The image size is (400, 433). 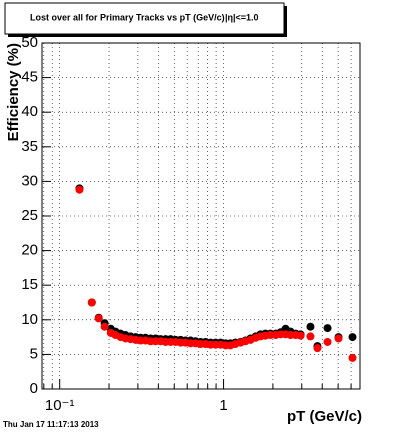 What do you see at coordinates (29, 250) in the screenshot?
I see `y-tick-label: 20` at bounding box center [29, 250].